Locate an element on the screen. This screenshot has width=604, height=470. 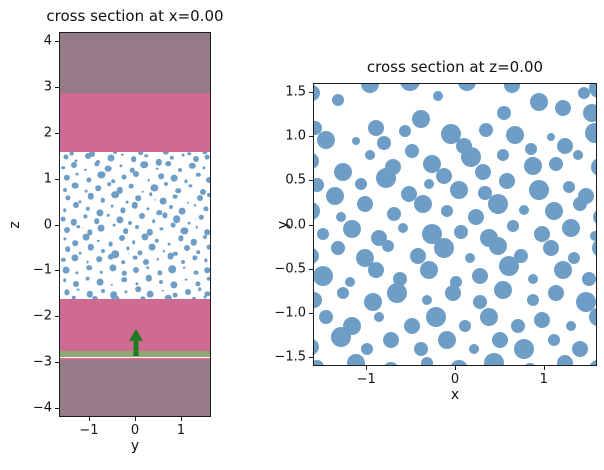
y-tick-label: 0 is located at coordinates (47, 224).